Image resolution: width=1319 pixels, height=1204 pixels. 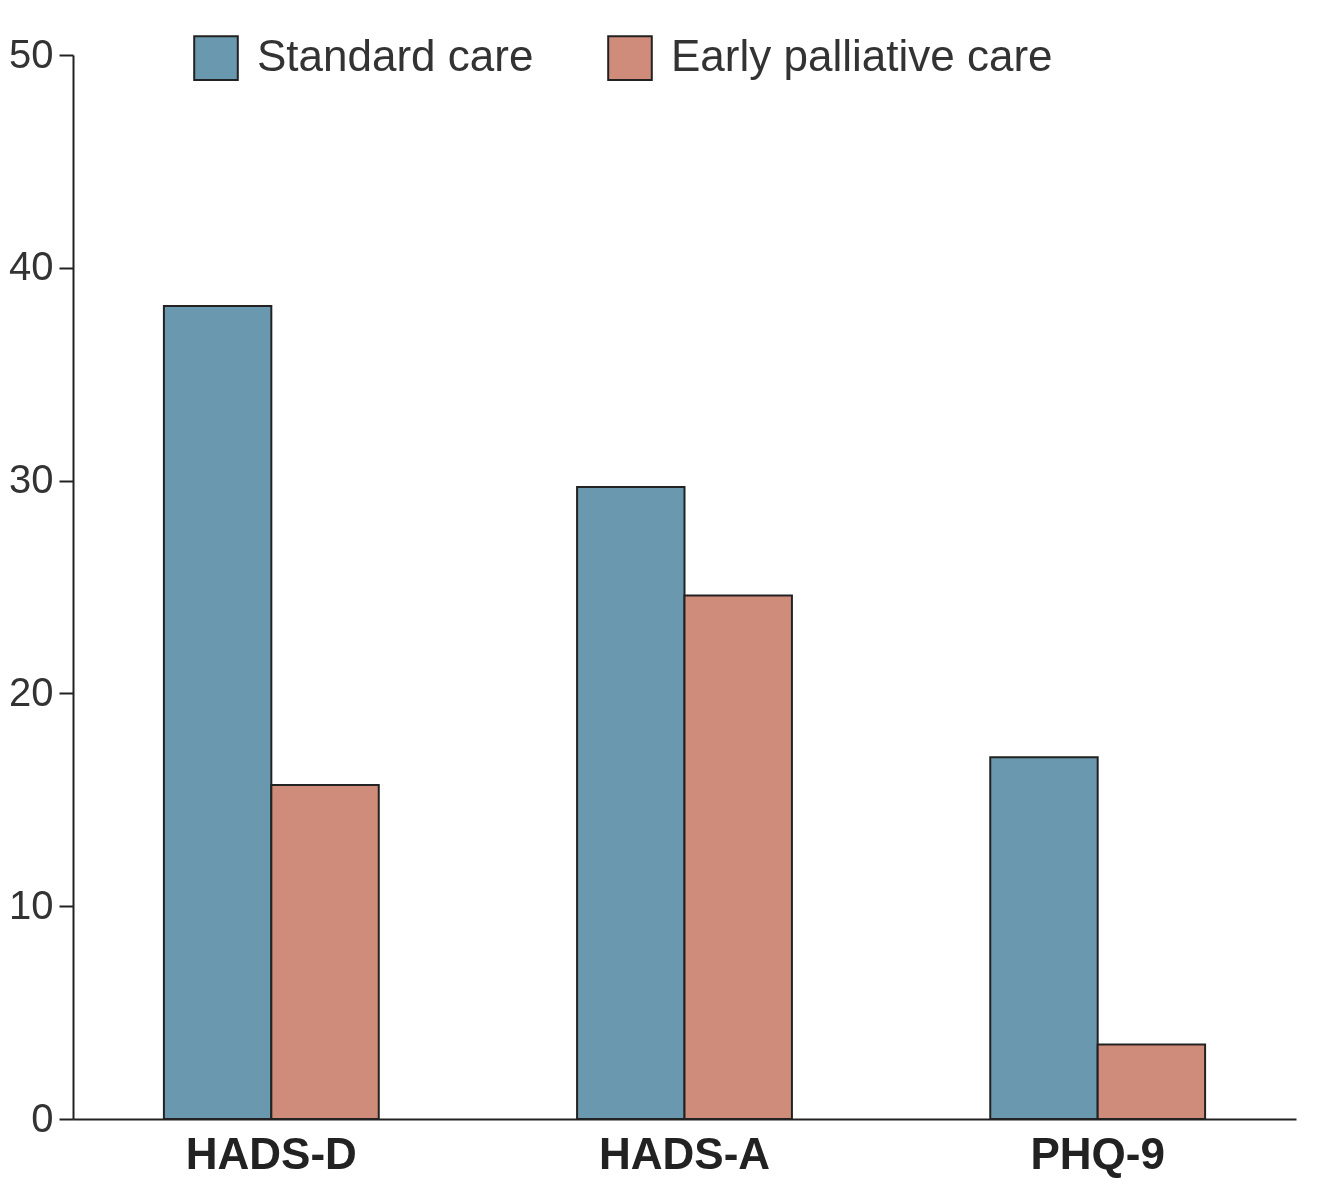 What do you see at coordinates (31, 266) in the screenshot?
I see `y-tick-label: 40` at bounding box center [31, 266].